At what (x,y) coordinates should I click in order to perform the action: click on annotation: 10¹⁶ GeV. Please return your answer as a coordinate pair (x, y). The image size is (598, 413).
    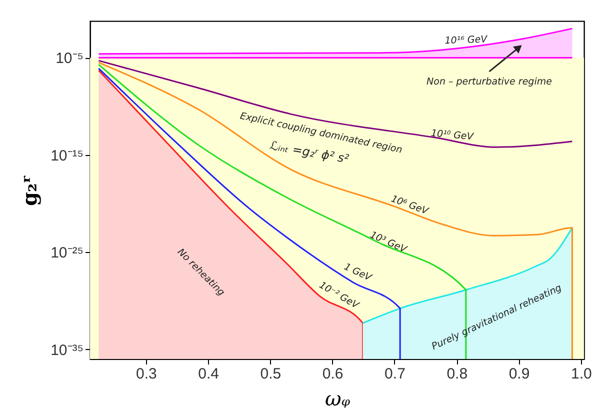
    Looking at the image, I should click on (466, 40).